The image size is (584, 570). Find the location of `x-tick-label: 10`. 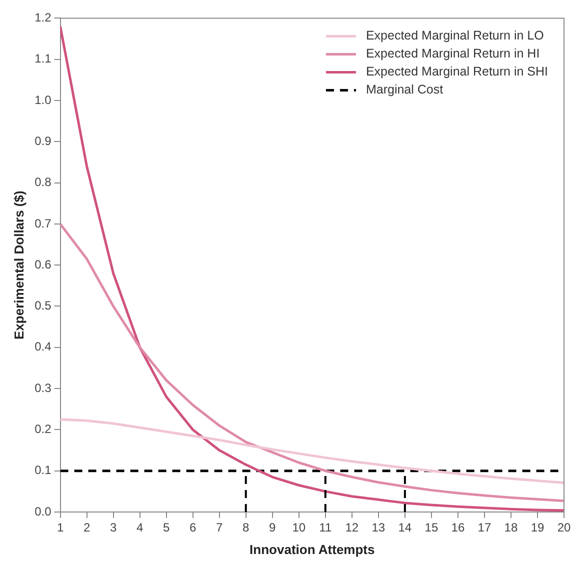

x-tick-label: 10 is located at coordinates (299, 527).